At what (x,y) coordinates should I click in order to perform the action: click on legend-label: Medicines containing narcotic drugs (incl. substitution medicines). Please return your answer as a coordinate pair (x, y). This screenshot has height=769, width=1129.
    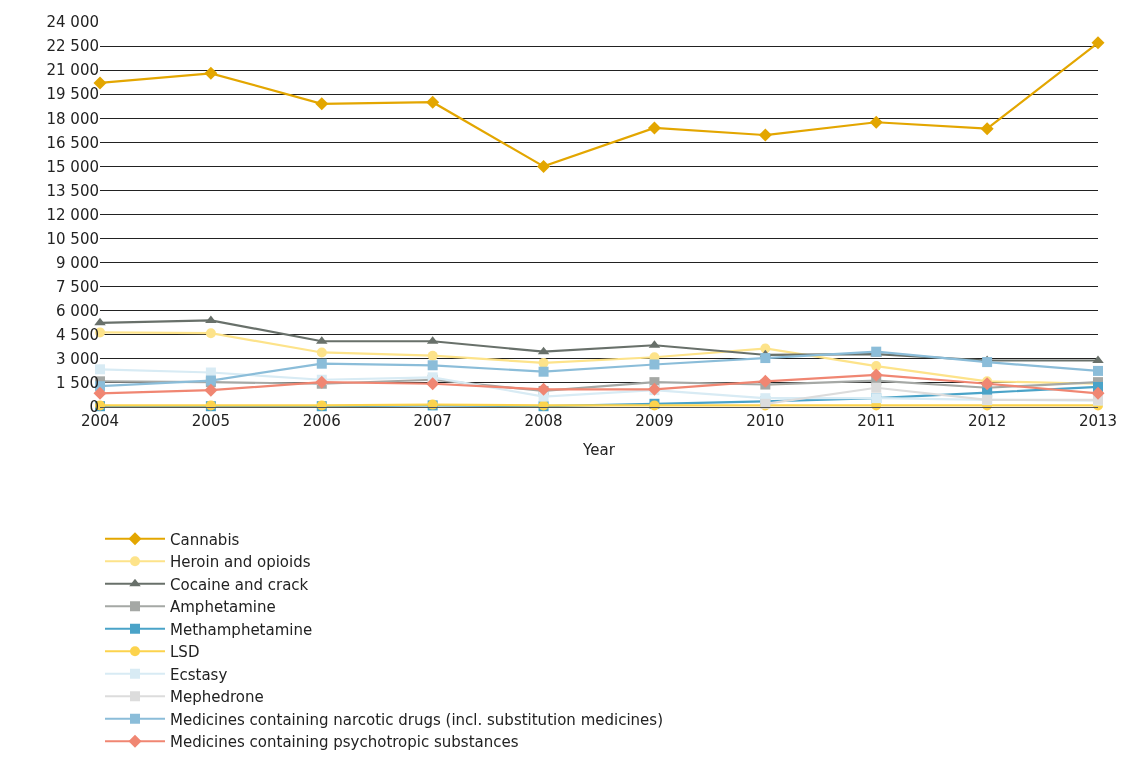
    Looking at the image, I should click on (416, 719).